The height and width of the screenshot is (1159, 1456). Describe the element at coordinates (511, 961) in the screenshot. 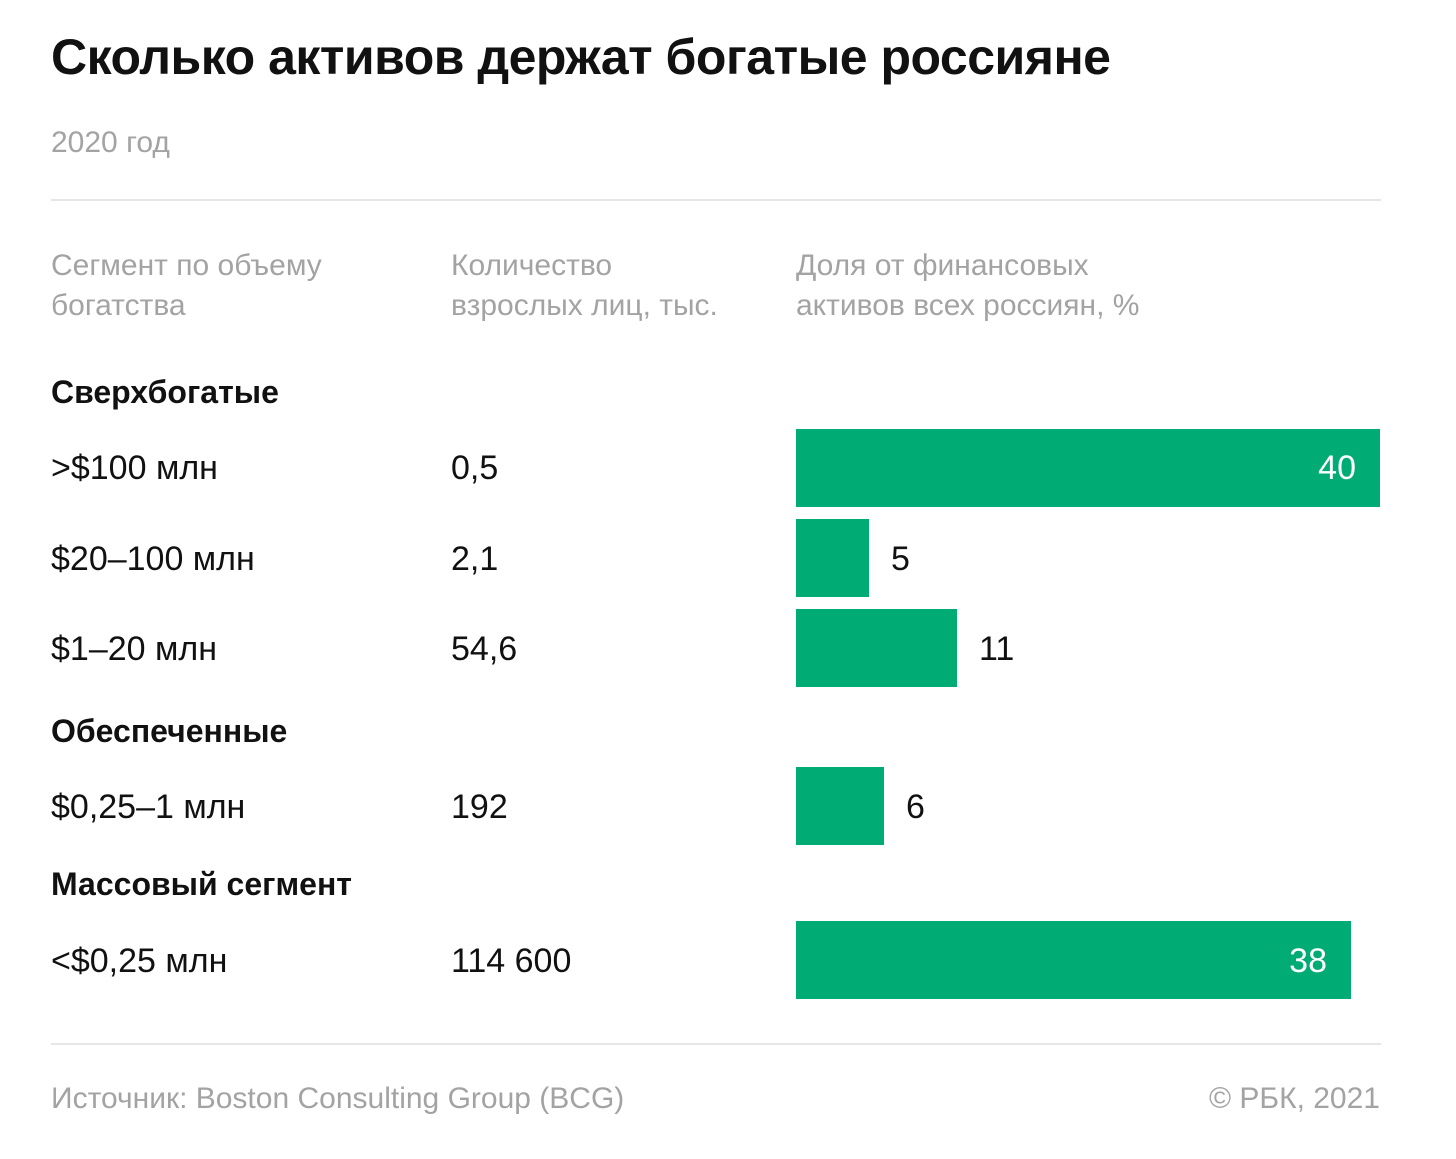

I see `row-count: 114 600` at that location.